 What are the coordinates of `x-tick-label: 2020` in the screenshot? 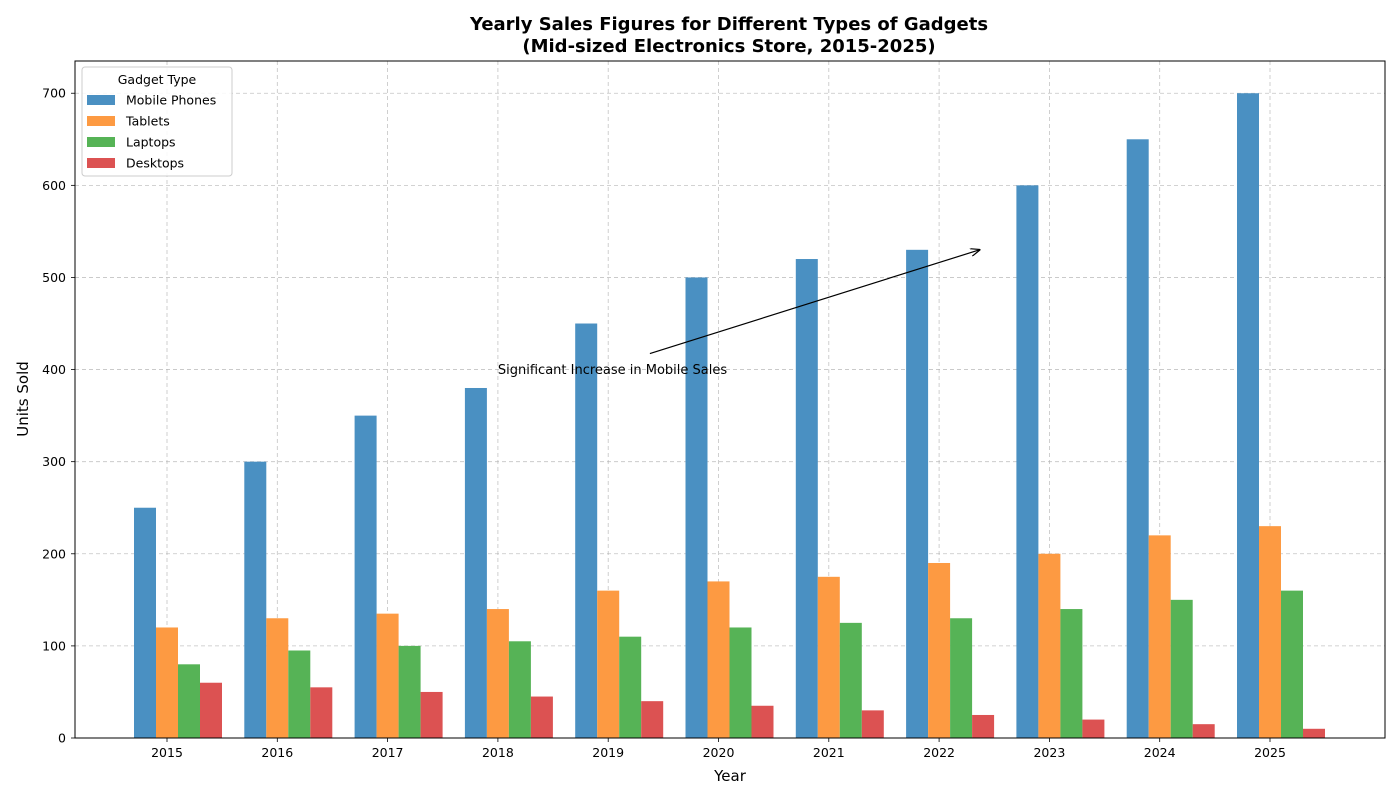 It's located at (719, 752).